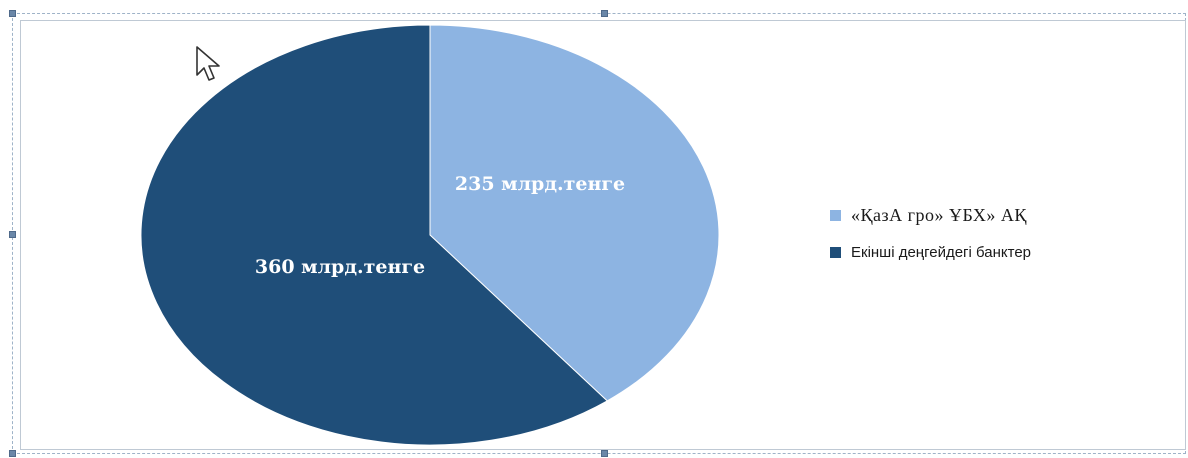 Image resolution: width=1188 pixels, height=458 pixels. I want to click on legend-item-banks: Екінші деңгейдегі банктер, so click(930, 252).